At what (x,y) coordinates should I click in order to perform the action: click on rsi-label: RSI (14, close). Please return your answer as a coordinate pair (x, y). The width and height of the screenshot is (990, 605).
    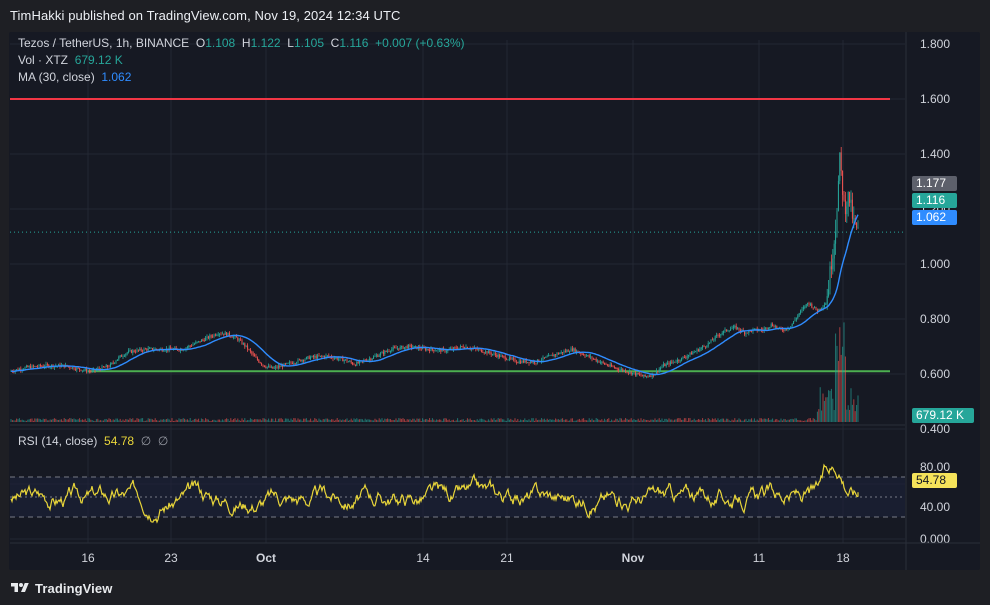
    Looking at the image, I should click on (58, 441).